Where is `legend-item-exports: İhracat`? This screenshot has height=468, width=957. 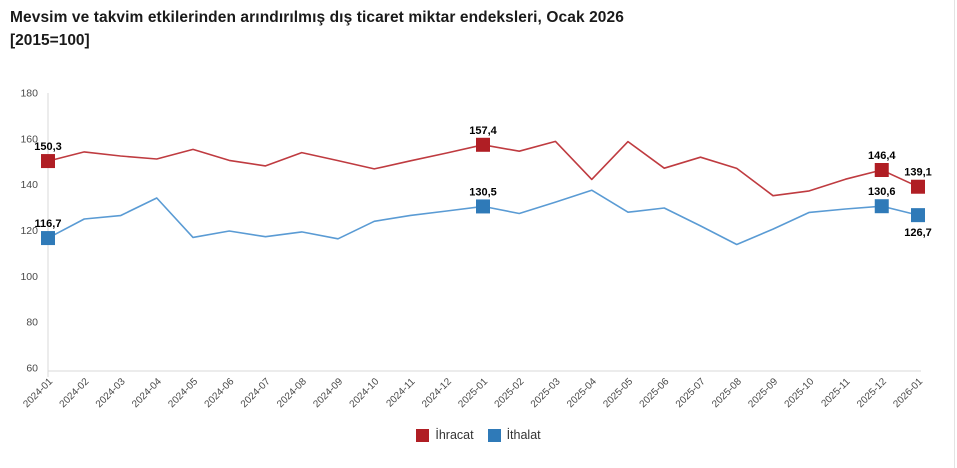 legend-item-exports: İhracat is located at coordinates (445, 435).